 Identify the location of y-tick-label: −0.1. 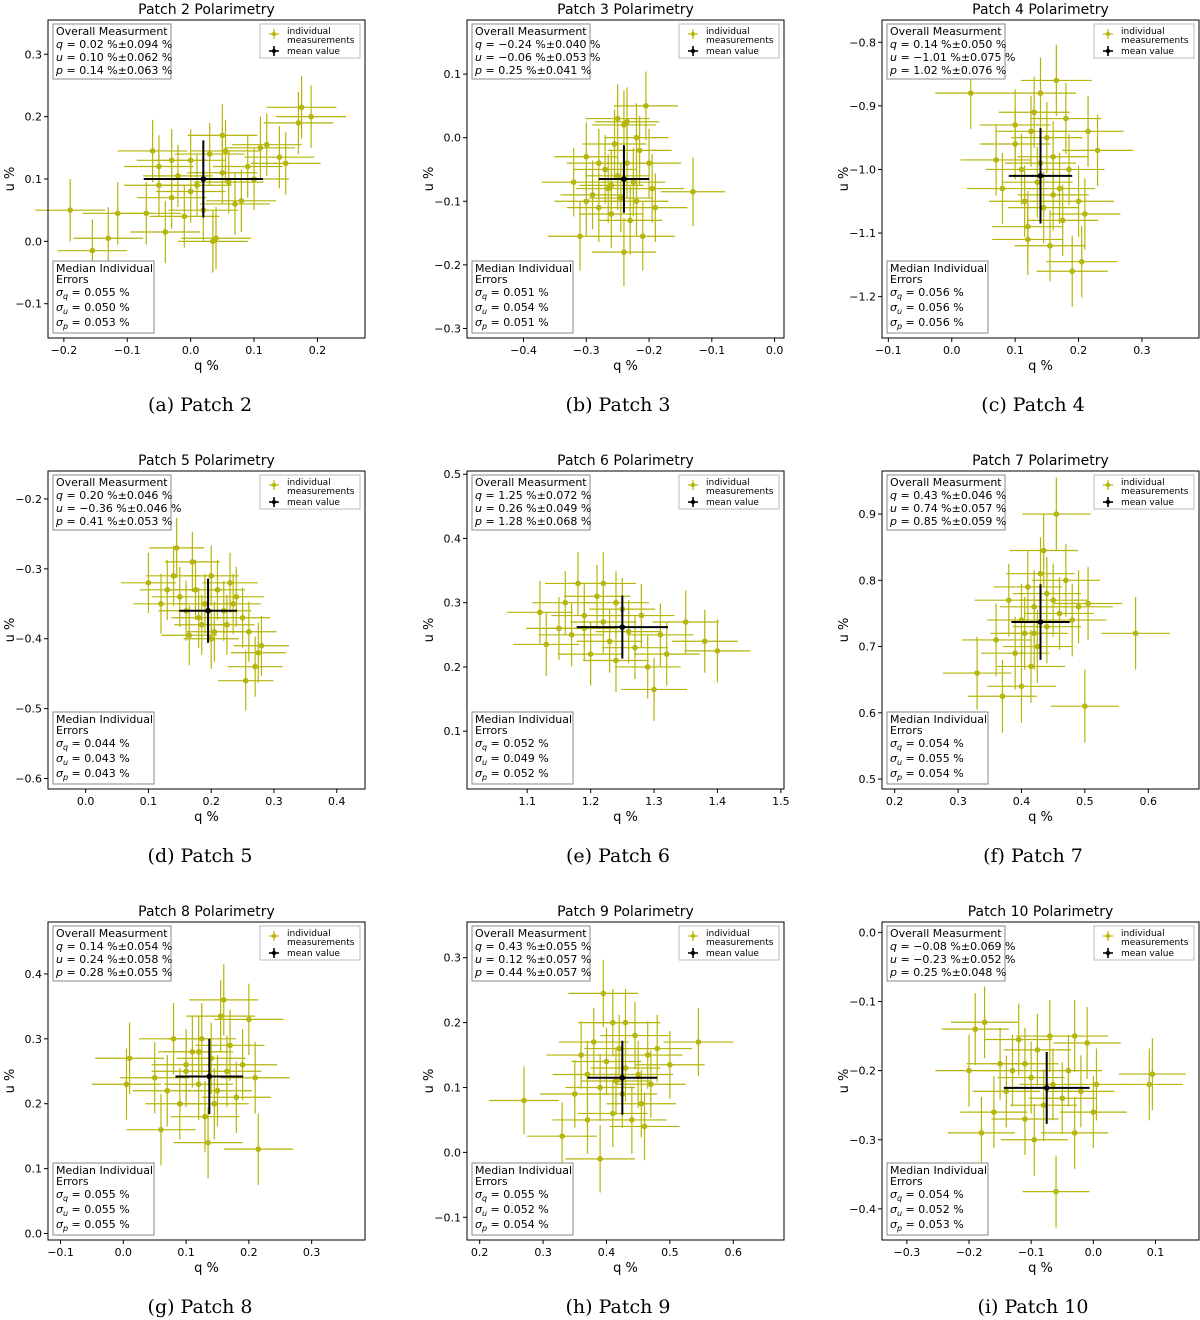
(447, 201).